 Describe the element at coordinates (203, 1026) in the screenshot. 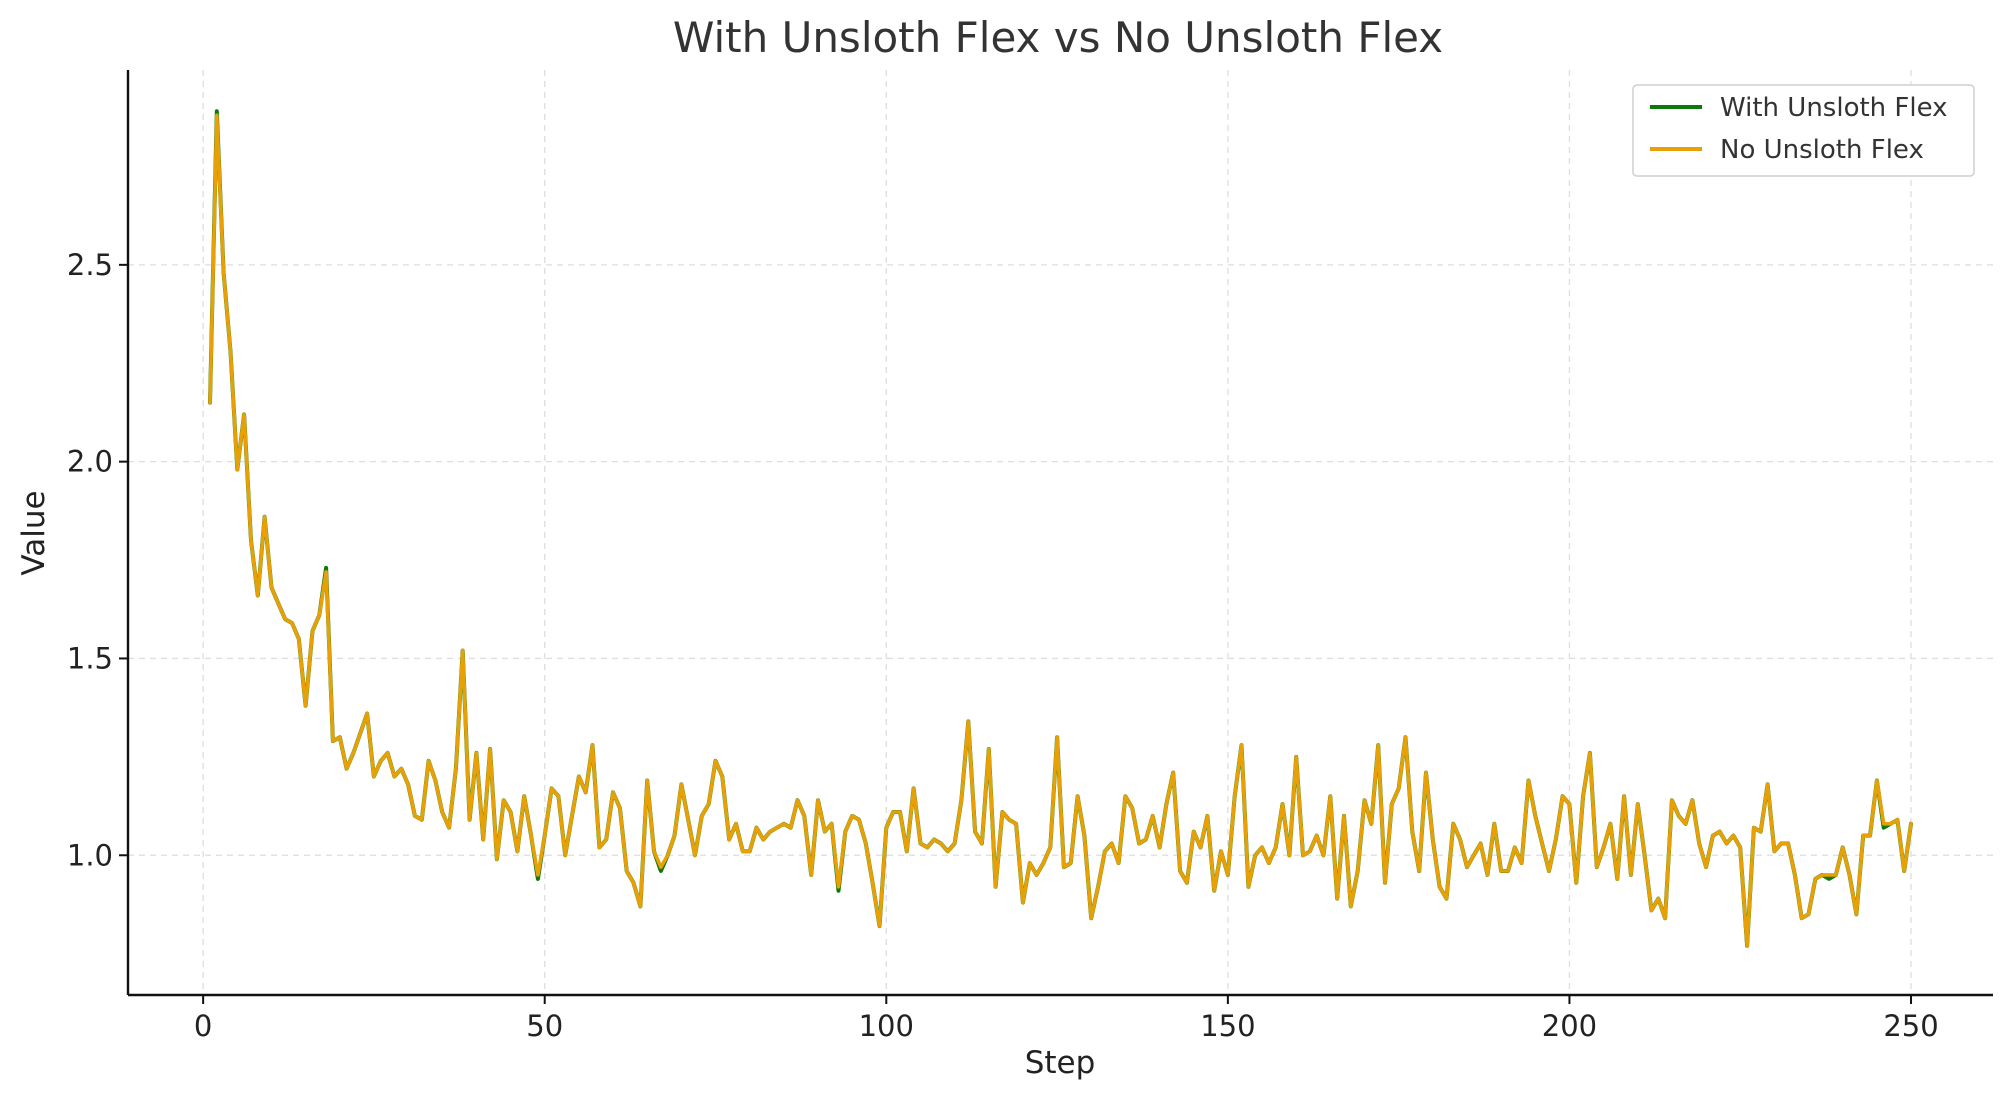

I see `x-tick-label: 0` at that location.